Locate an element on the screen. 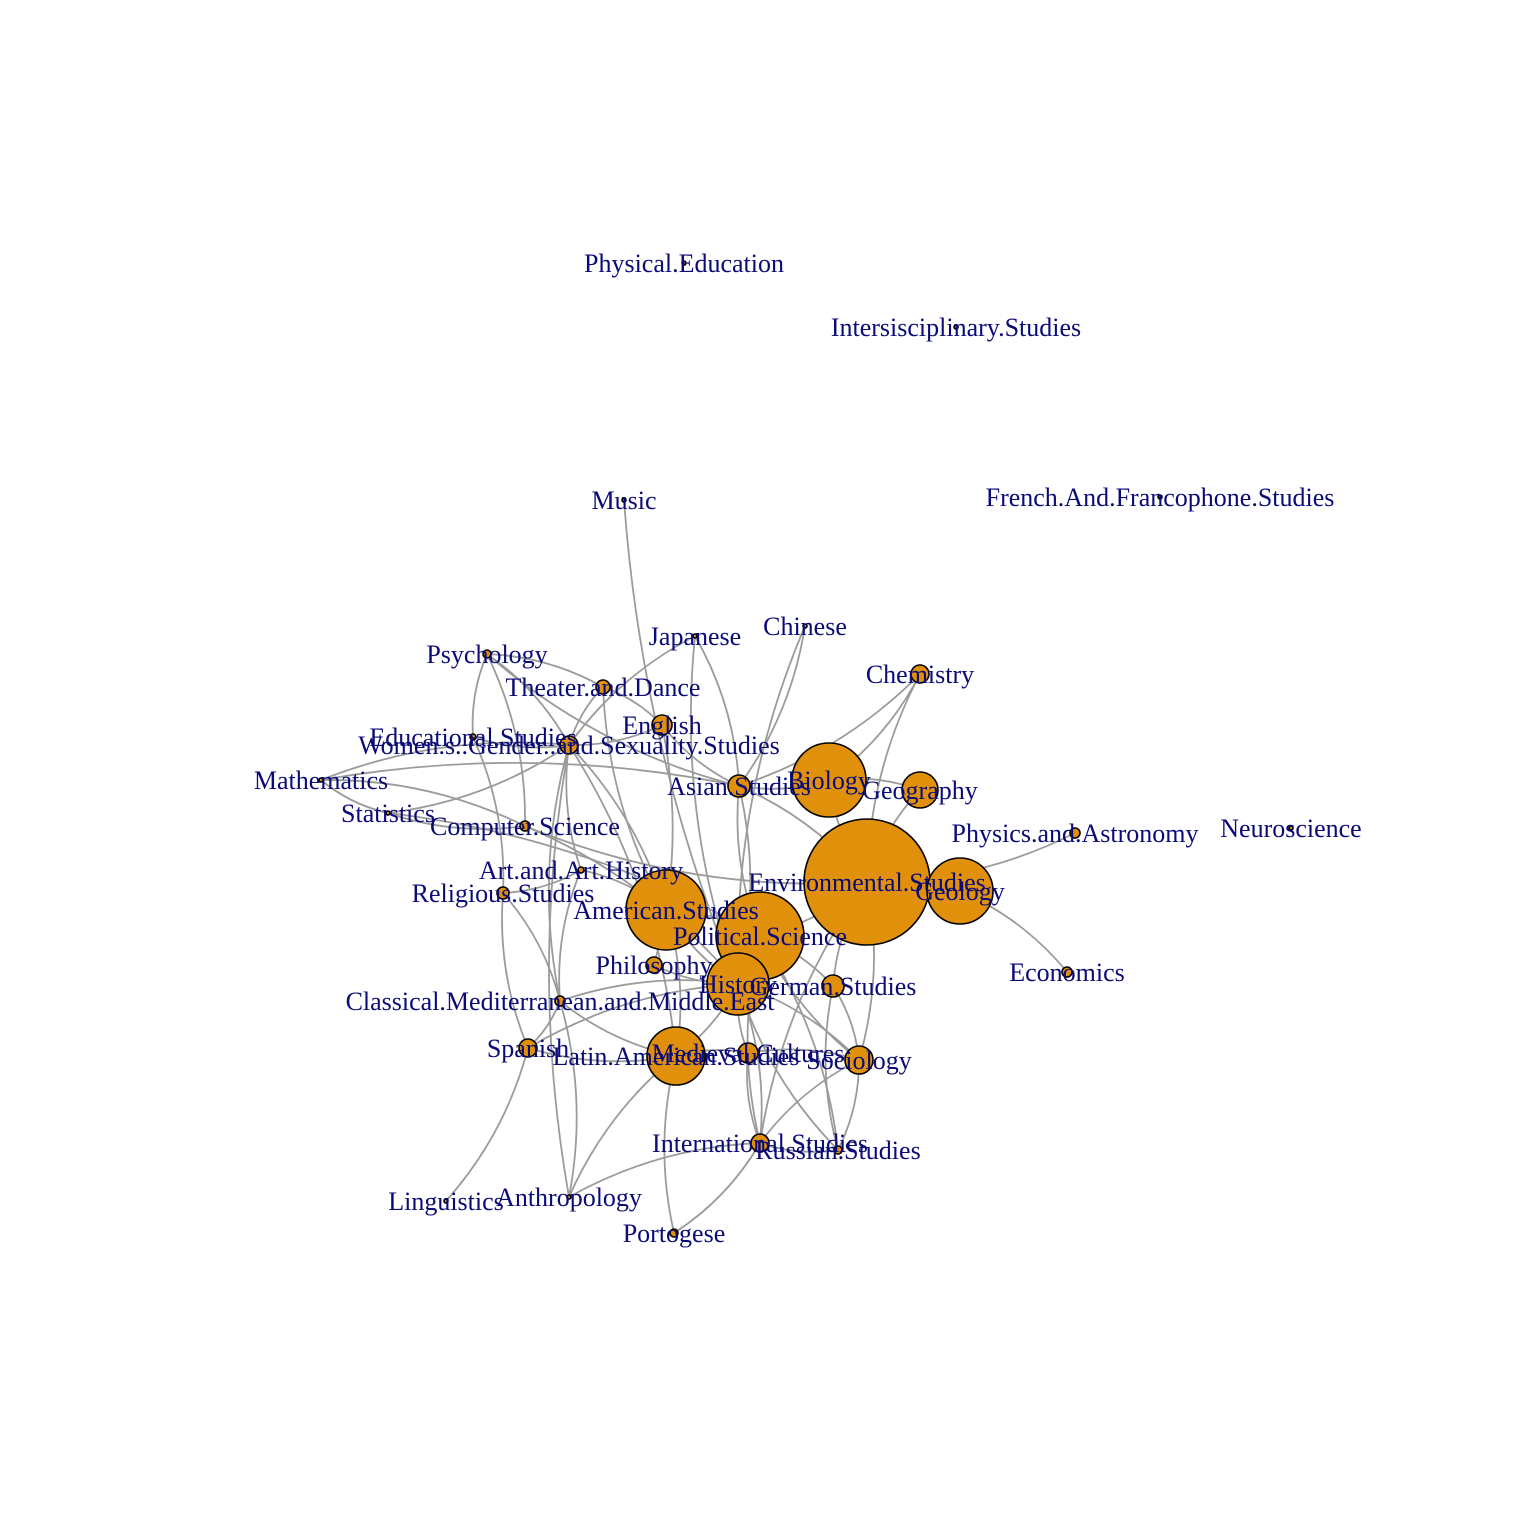  node-label-chemistry: Chemistry is located at coordinates (920, 674).